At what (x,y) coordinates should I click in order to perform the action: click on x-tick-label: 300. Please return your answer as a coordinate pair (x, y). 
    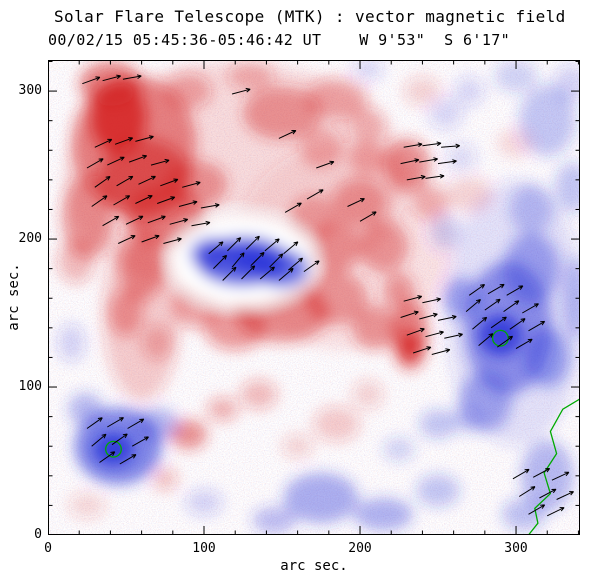
    Looking at the image, I should click on (516, 548).